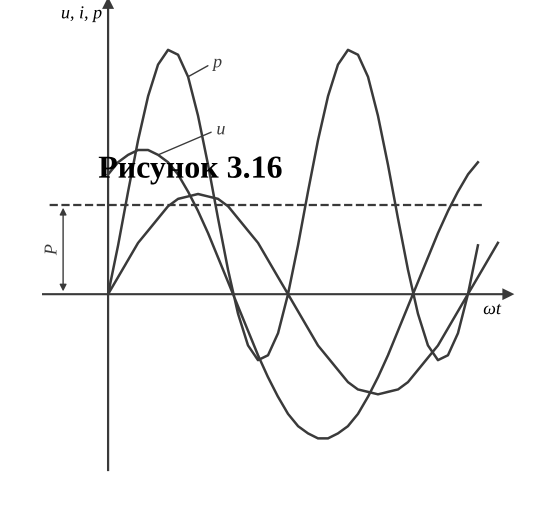 This screenshot has height=506, width=560. Describe the element at coordinates (221, 130) in the screenshot. I see `text: u` at that location.